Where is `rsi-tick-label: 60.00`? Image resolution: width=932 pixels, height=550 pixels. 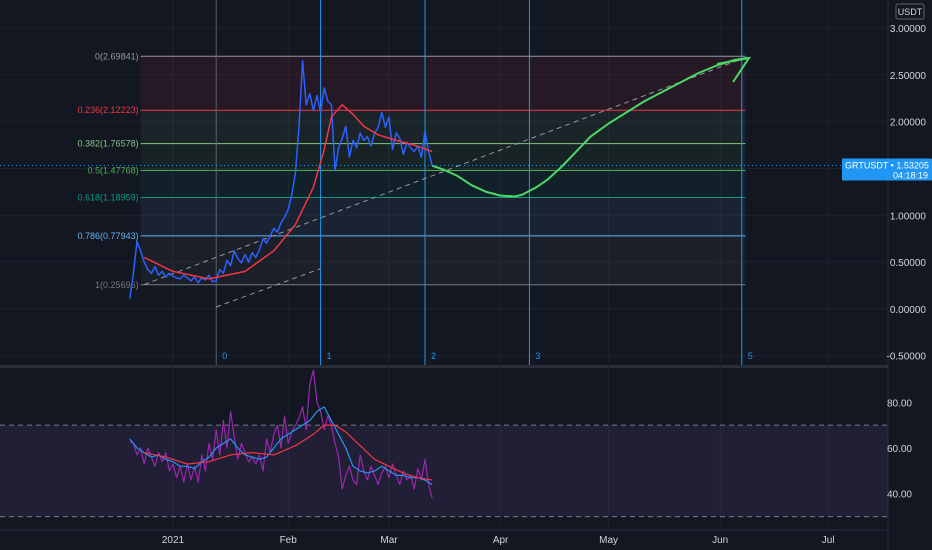 rsi-tick-label: 60.00 is located at coordinates (899, 449).